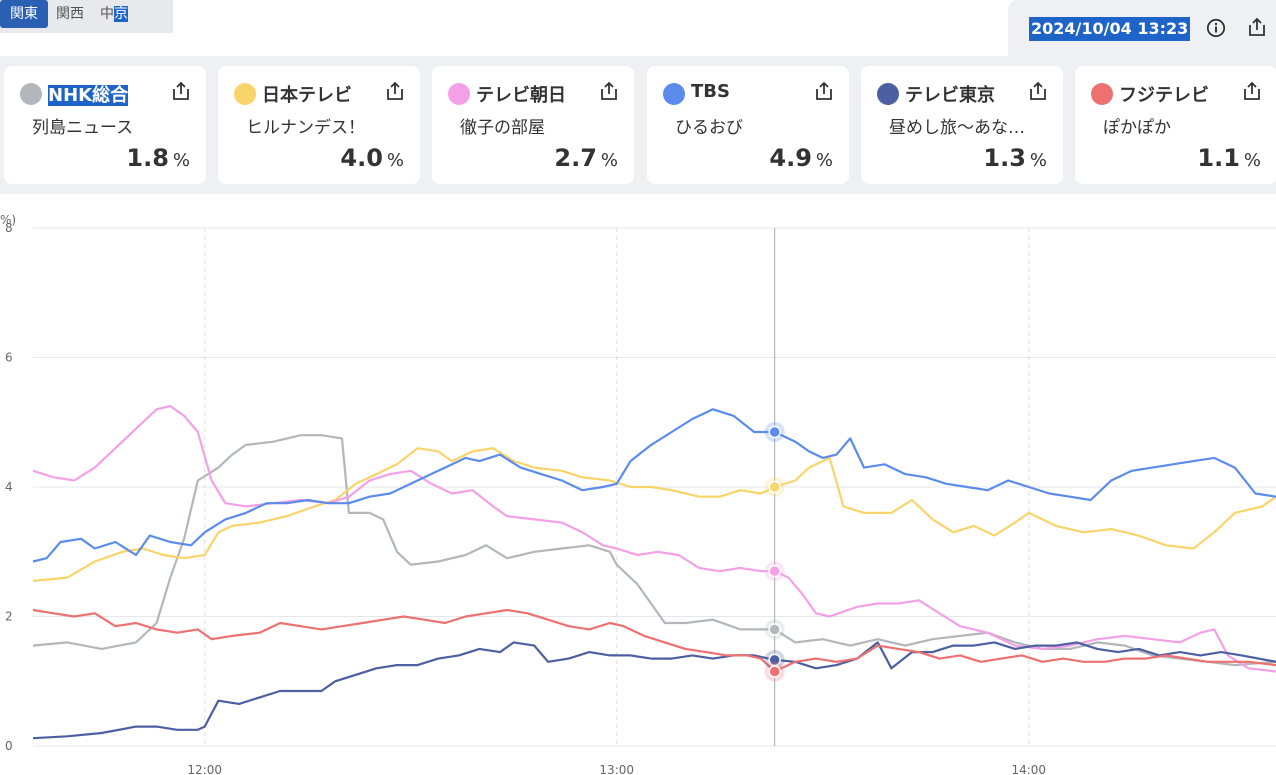 The height and width of the screenshot is (775, 1276). Describe the element at coordinates (24, 14) in the screenshot. I see `region-tab-kanto: 関東` at that location.